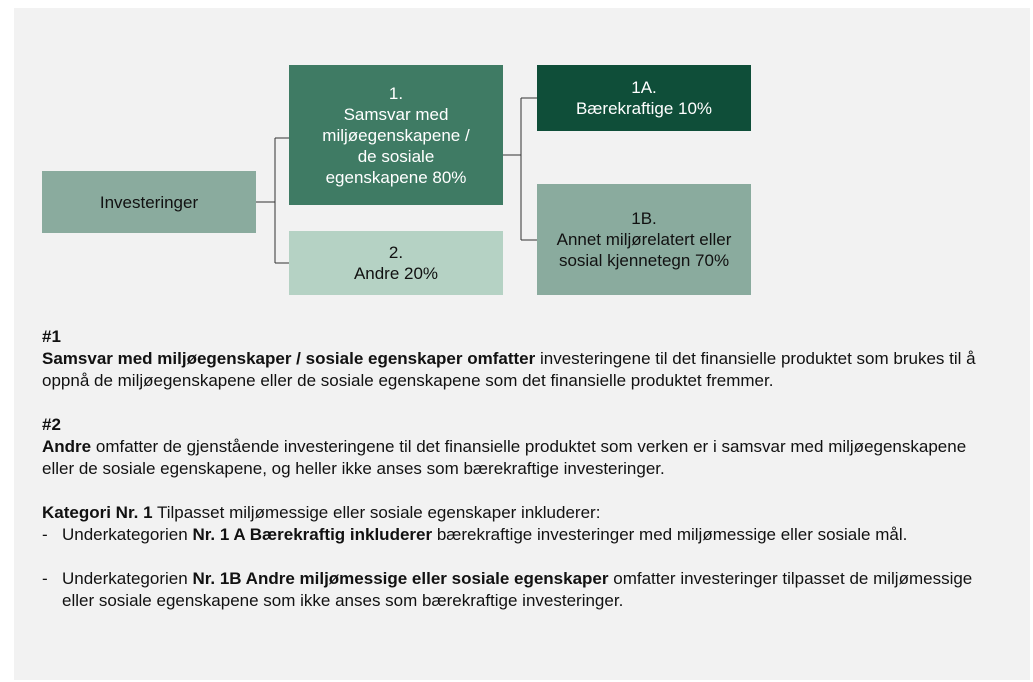 This screenshot has width=1033, height=682. I want to click on bold-text: Kategori Nr. 1, so click(97, 512).